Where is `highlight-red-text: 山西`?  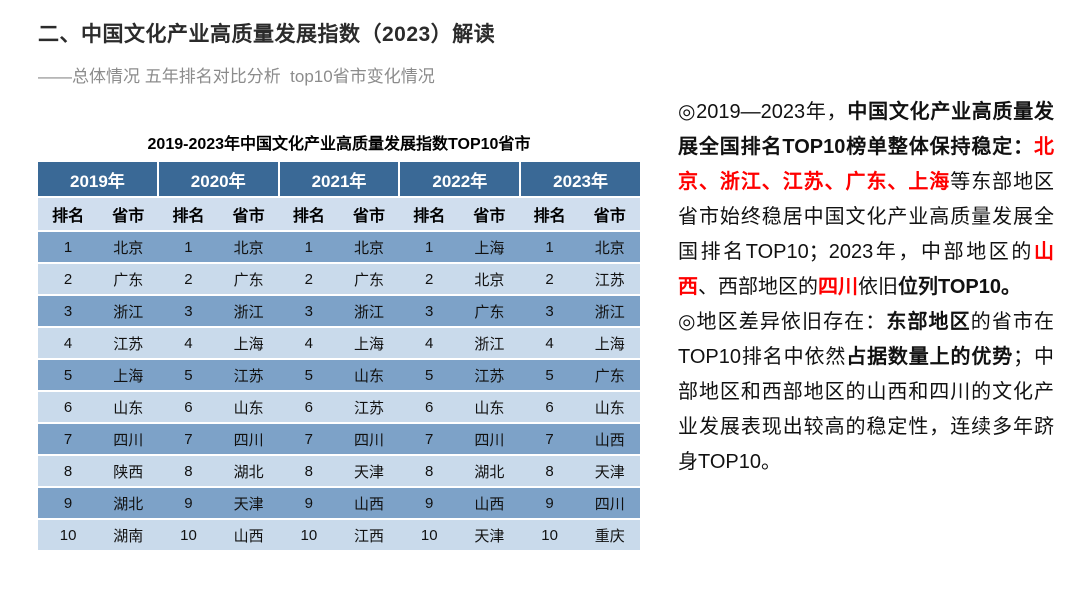 highlight-red-text: 山西 is located at coordinates (866, 269).